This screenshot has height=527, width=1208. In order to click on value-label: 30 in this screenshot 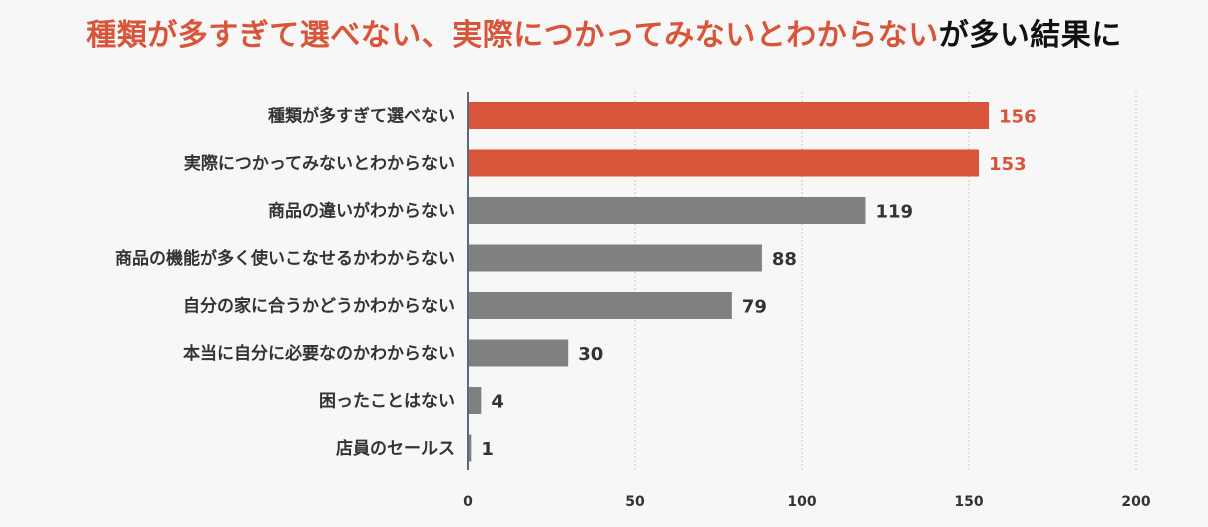, I will do `click(590, 354)`.